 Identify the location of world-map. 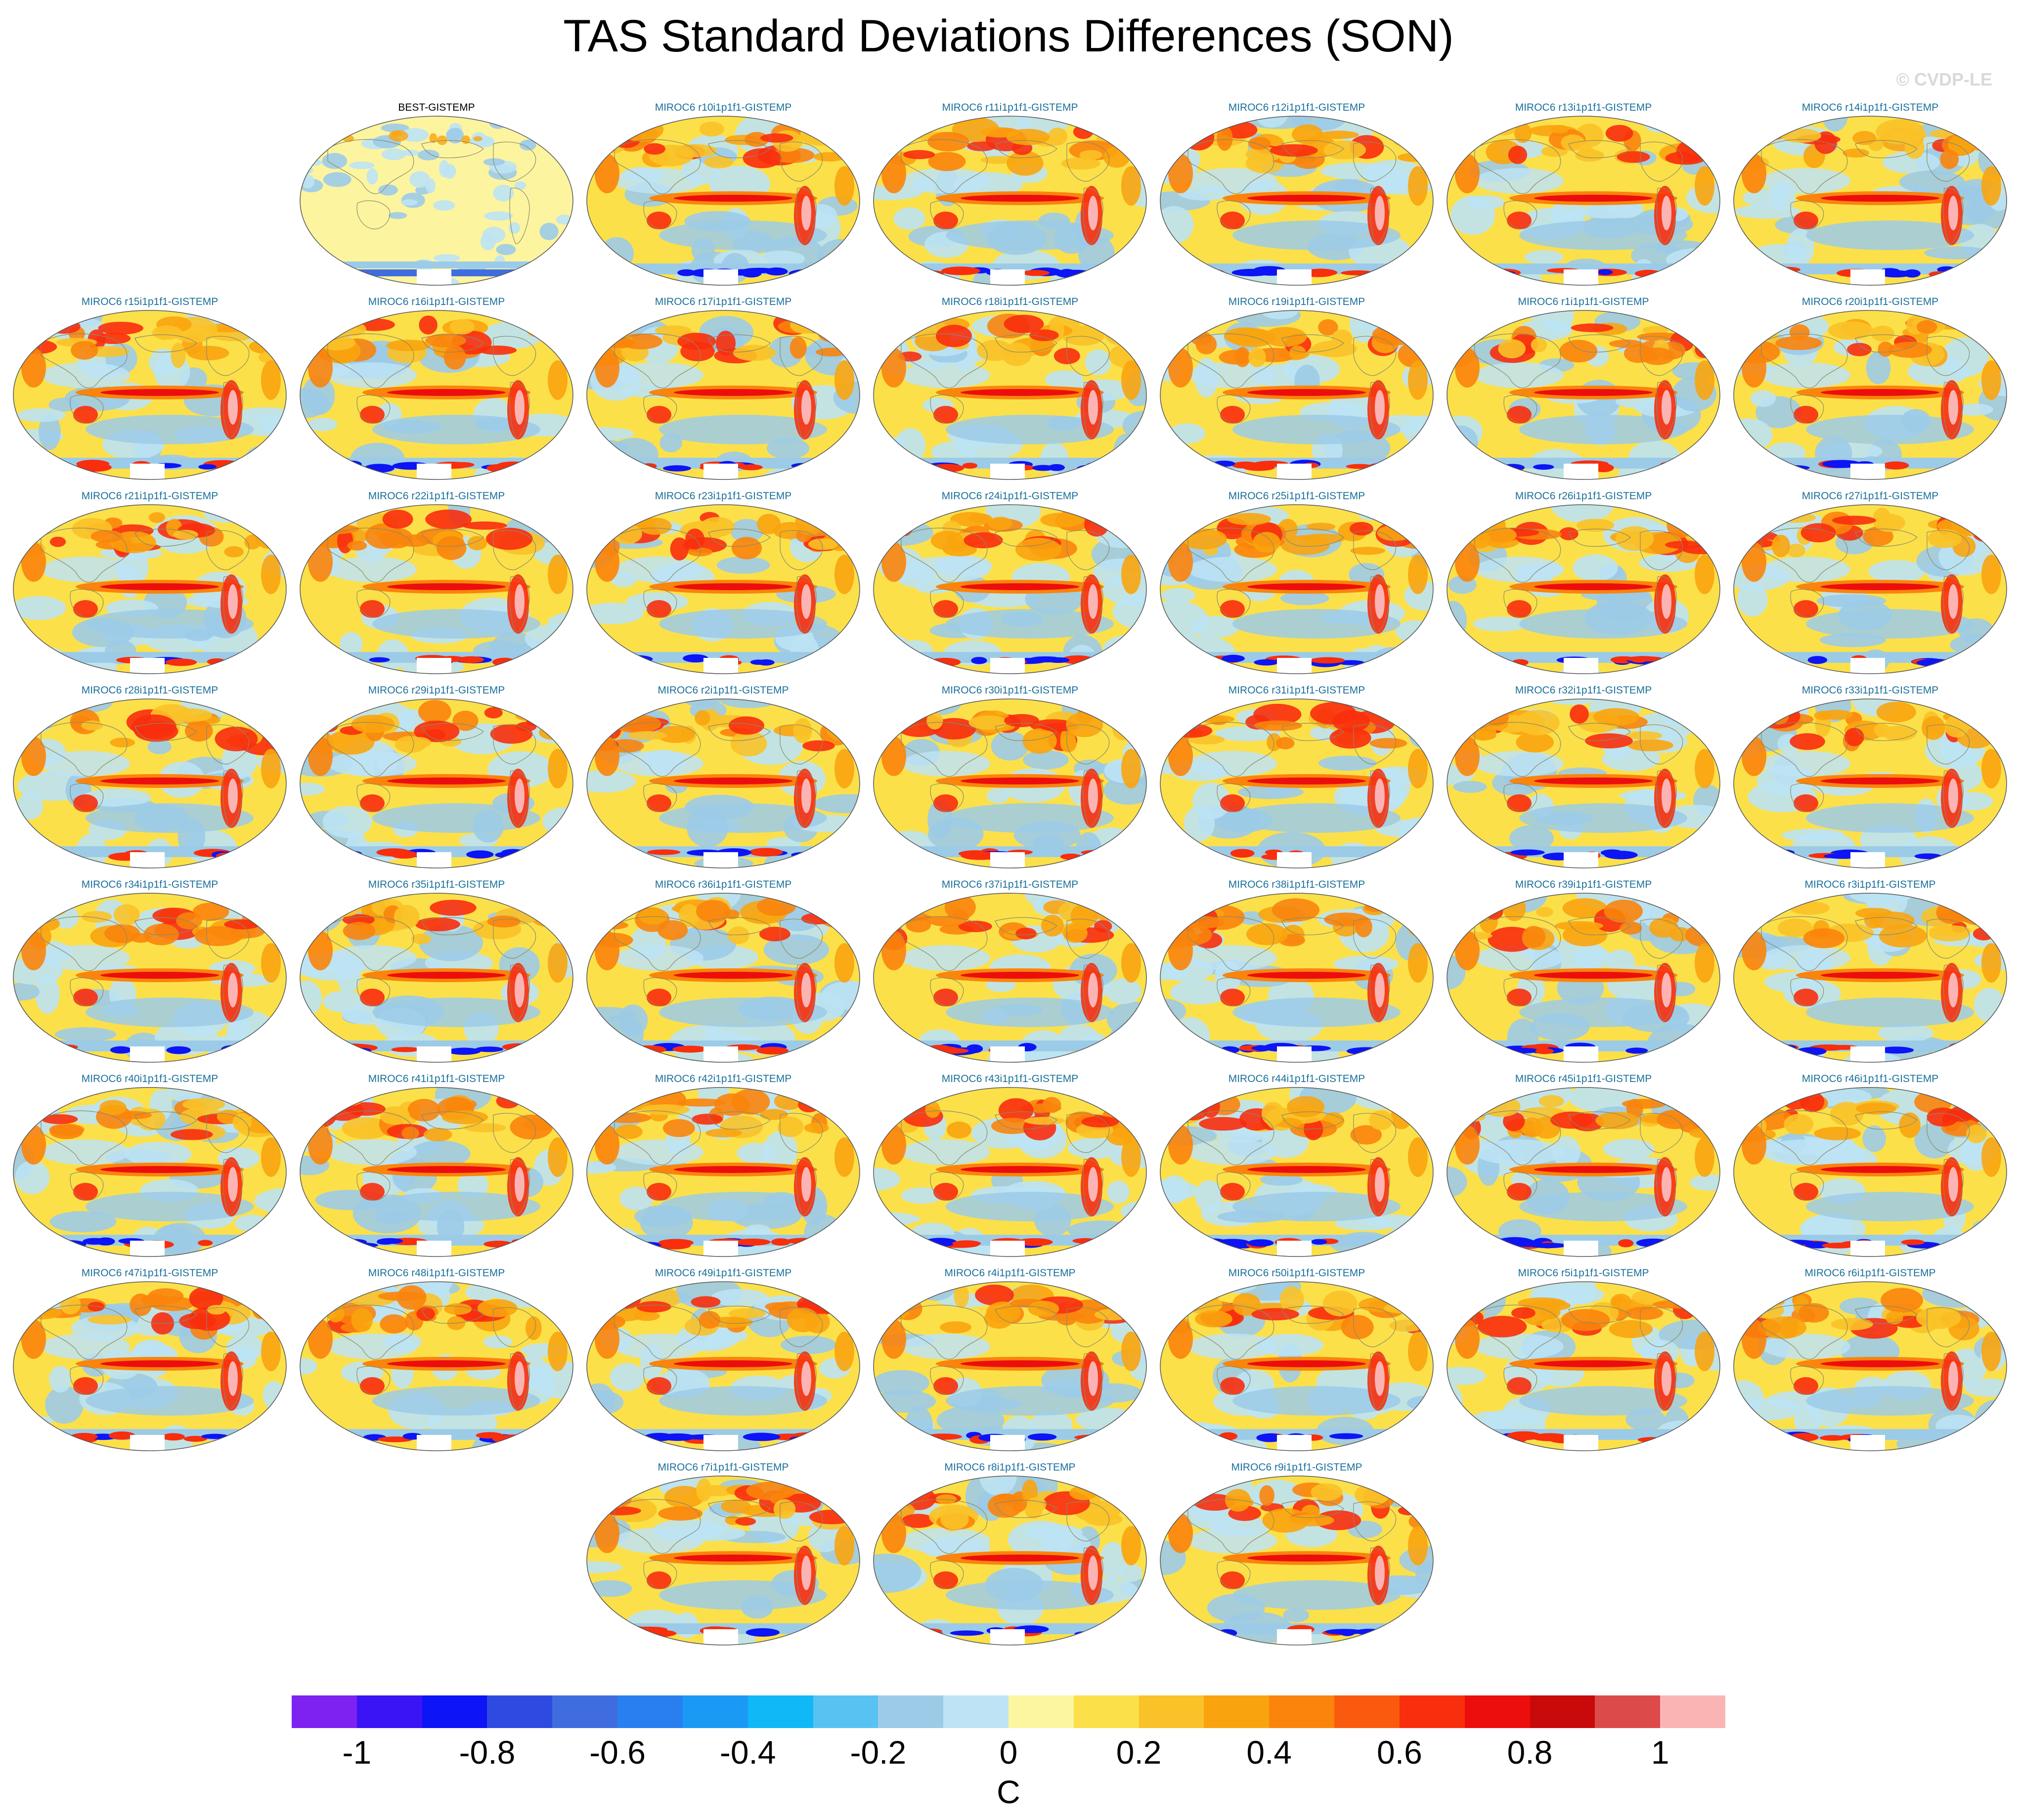
(1870, 783).